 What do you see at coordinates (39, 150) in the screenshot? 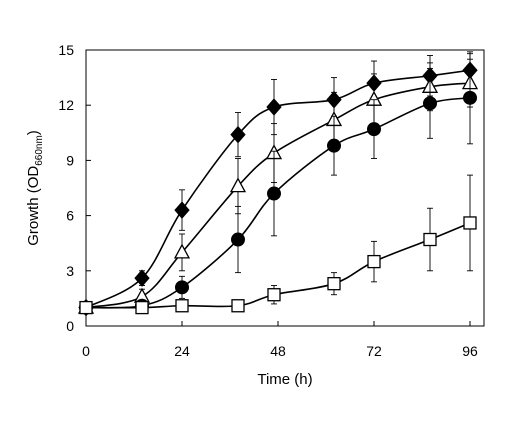
I see `y-axis-title-subscript: 660nm` at bounding box center [39, 150].